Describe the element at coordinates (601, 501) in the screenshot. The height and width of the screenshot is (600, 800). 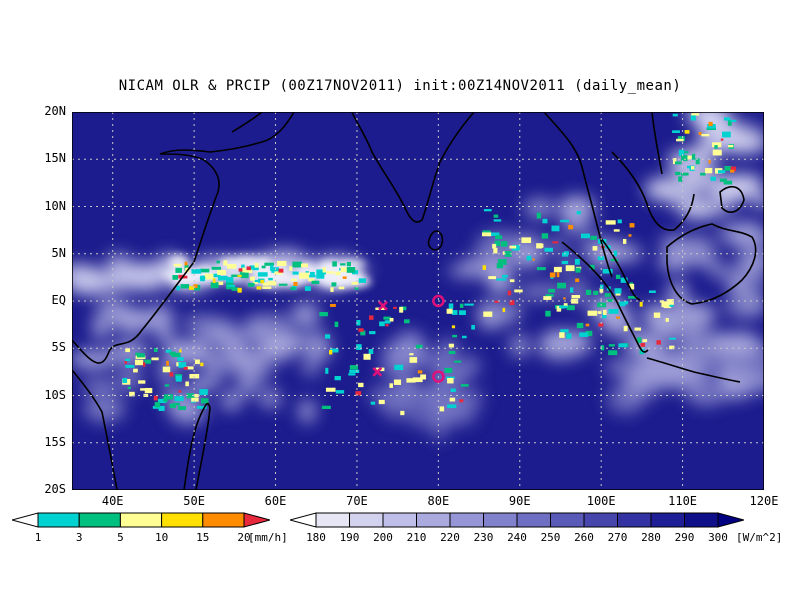
I see `lon-tick-label: 100E` at that location.